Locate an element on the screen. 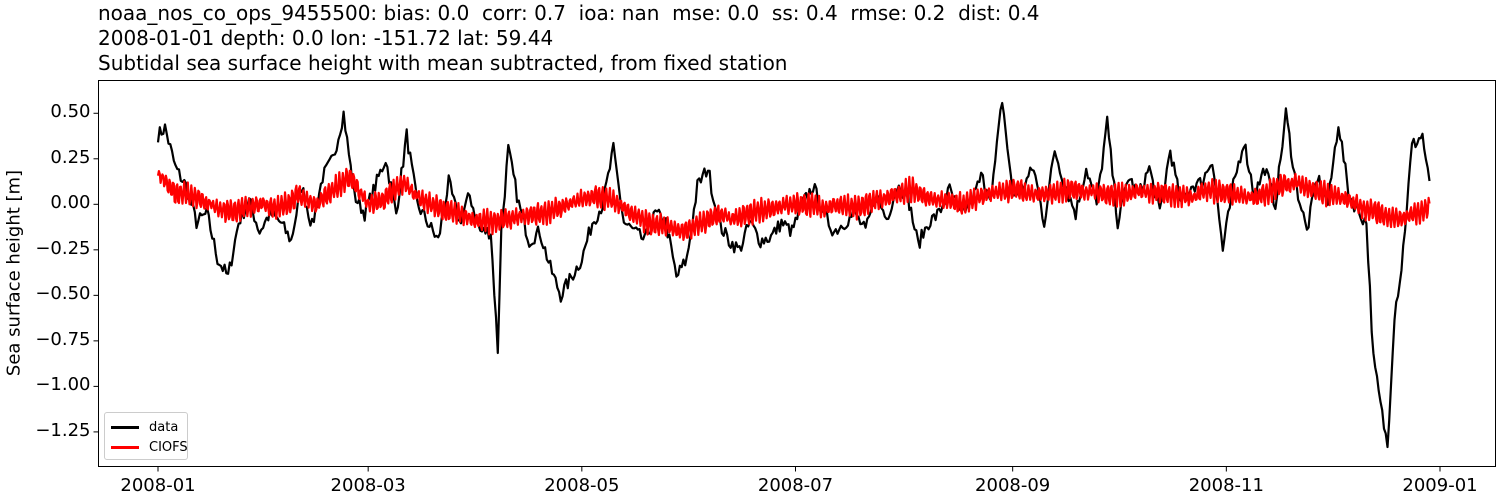 This screenshot has width=1500, height=500. y-tick-label: −1.25 is located at coordinates (63, 430).